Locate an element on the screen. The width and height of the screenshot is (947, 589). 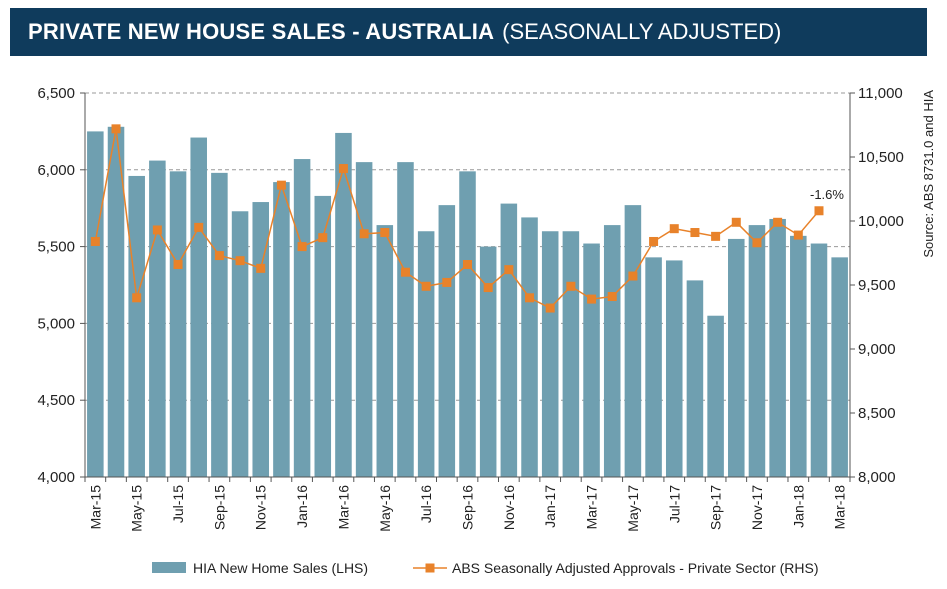
x-tick-label: Jul-17 is located at coordinates (674, 504).